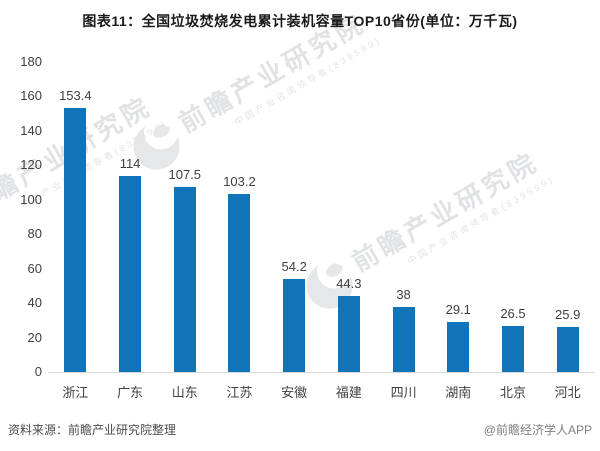 This screenshot has height=451, width=600. I want to click on y-tick-label: 120, so click(31, 165).